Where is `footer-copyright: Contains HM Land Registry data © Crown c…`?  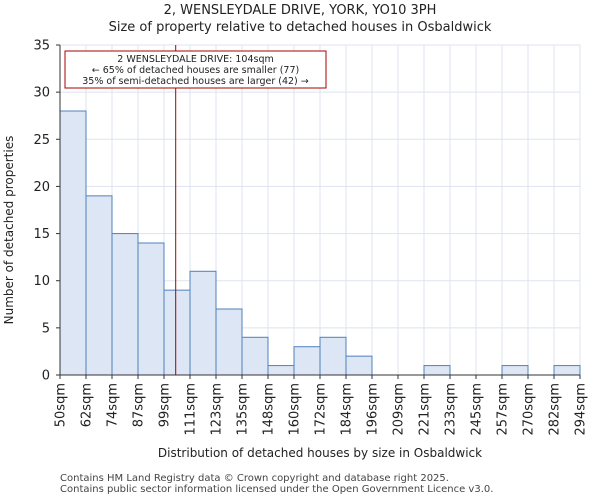
footer-copyright: Contains HM Land Registry data © Crown c… is located at coordinates (254, 478).